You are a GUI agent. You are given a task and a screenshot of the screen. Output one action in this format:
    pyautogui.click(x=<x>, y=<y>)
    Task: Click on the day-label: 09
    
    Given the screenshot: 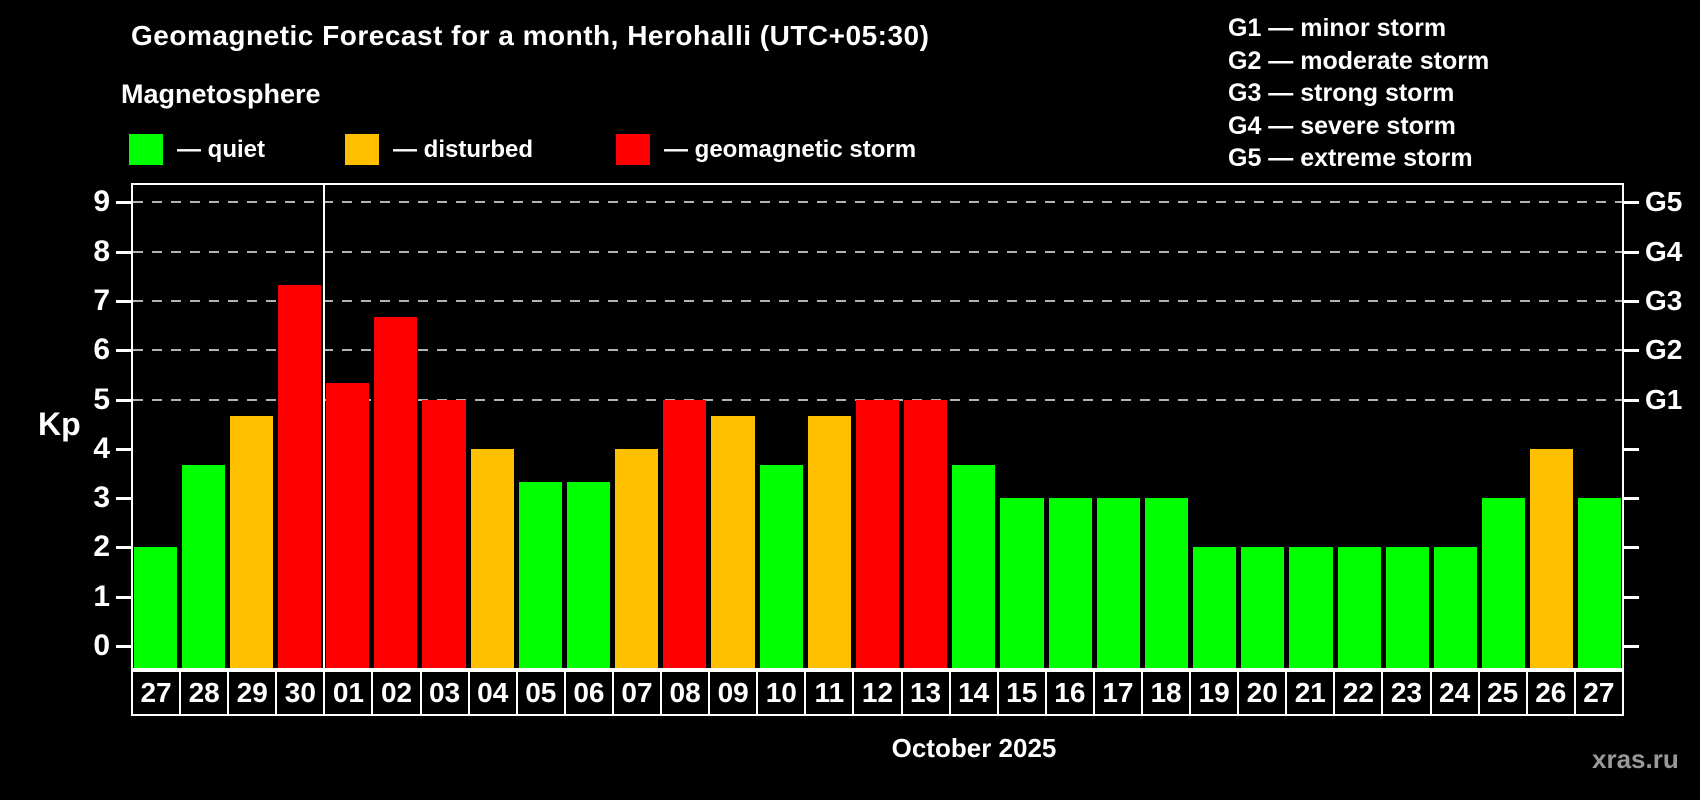 What is the action you would take?
    pyautogui.click(x=734, y=693)
    